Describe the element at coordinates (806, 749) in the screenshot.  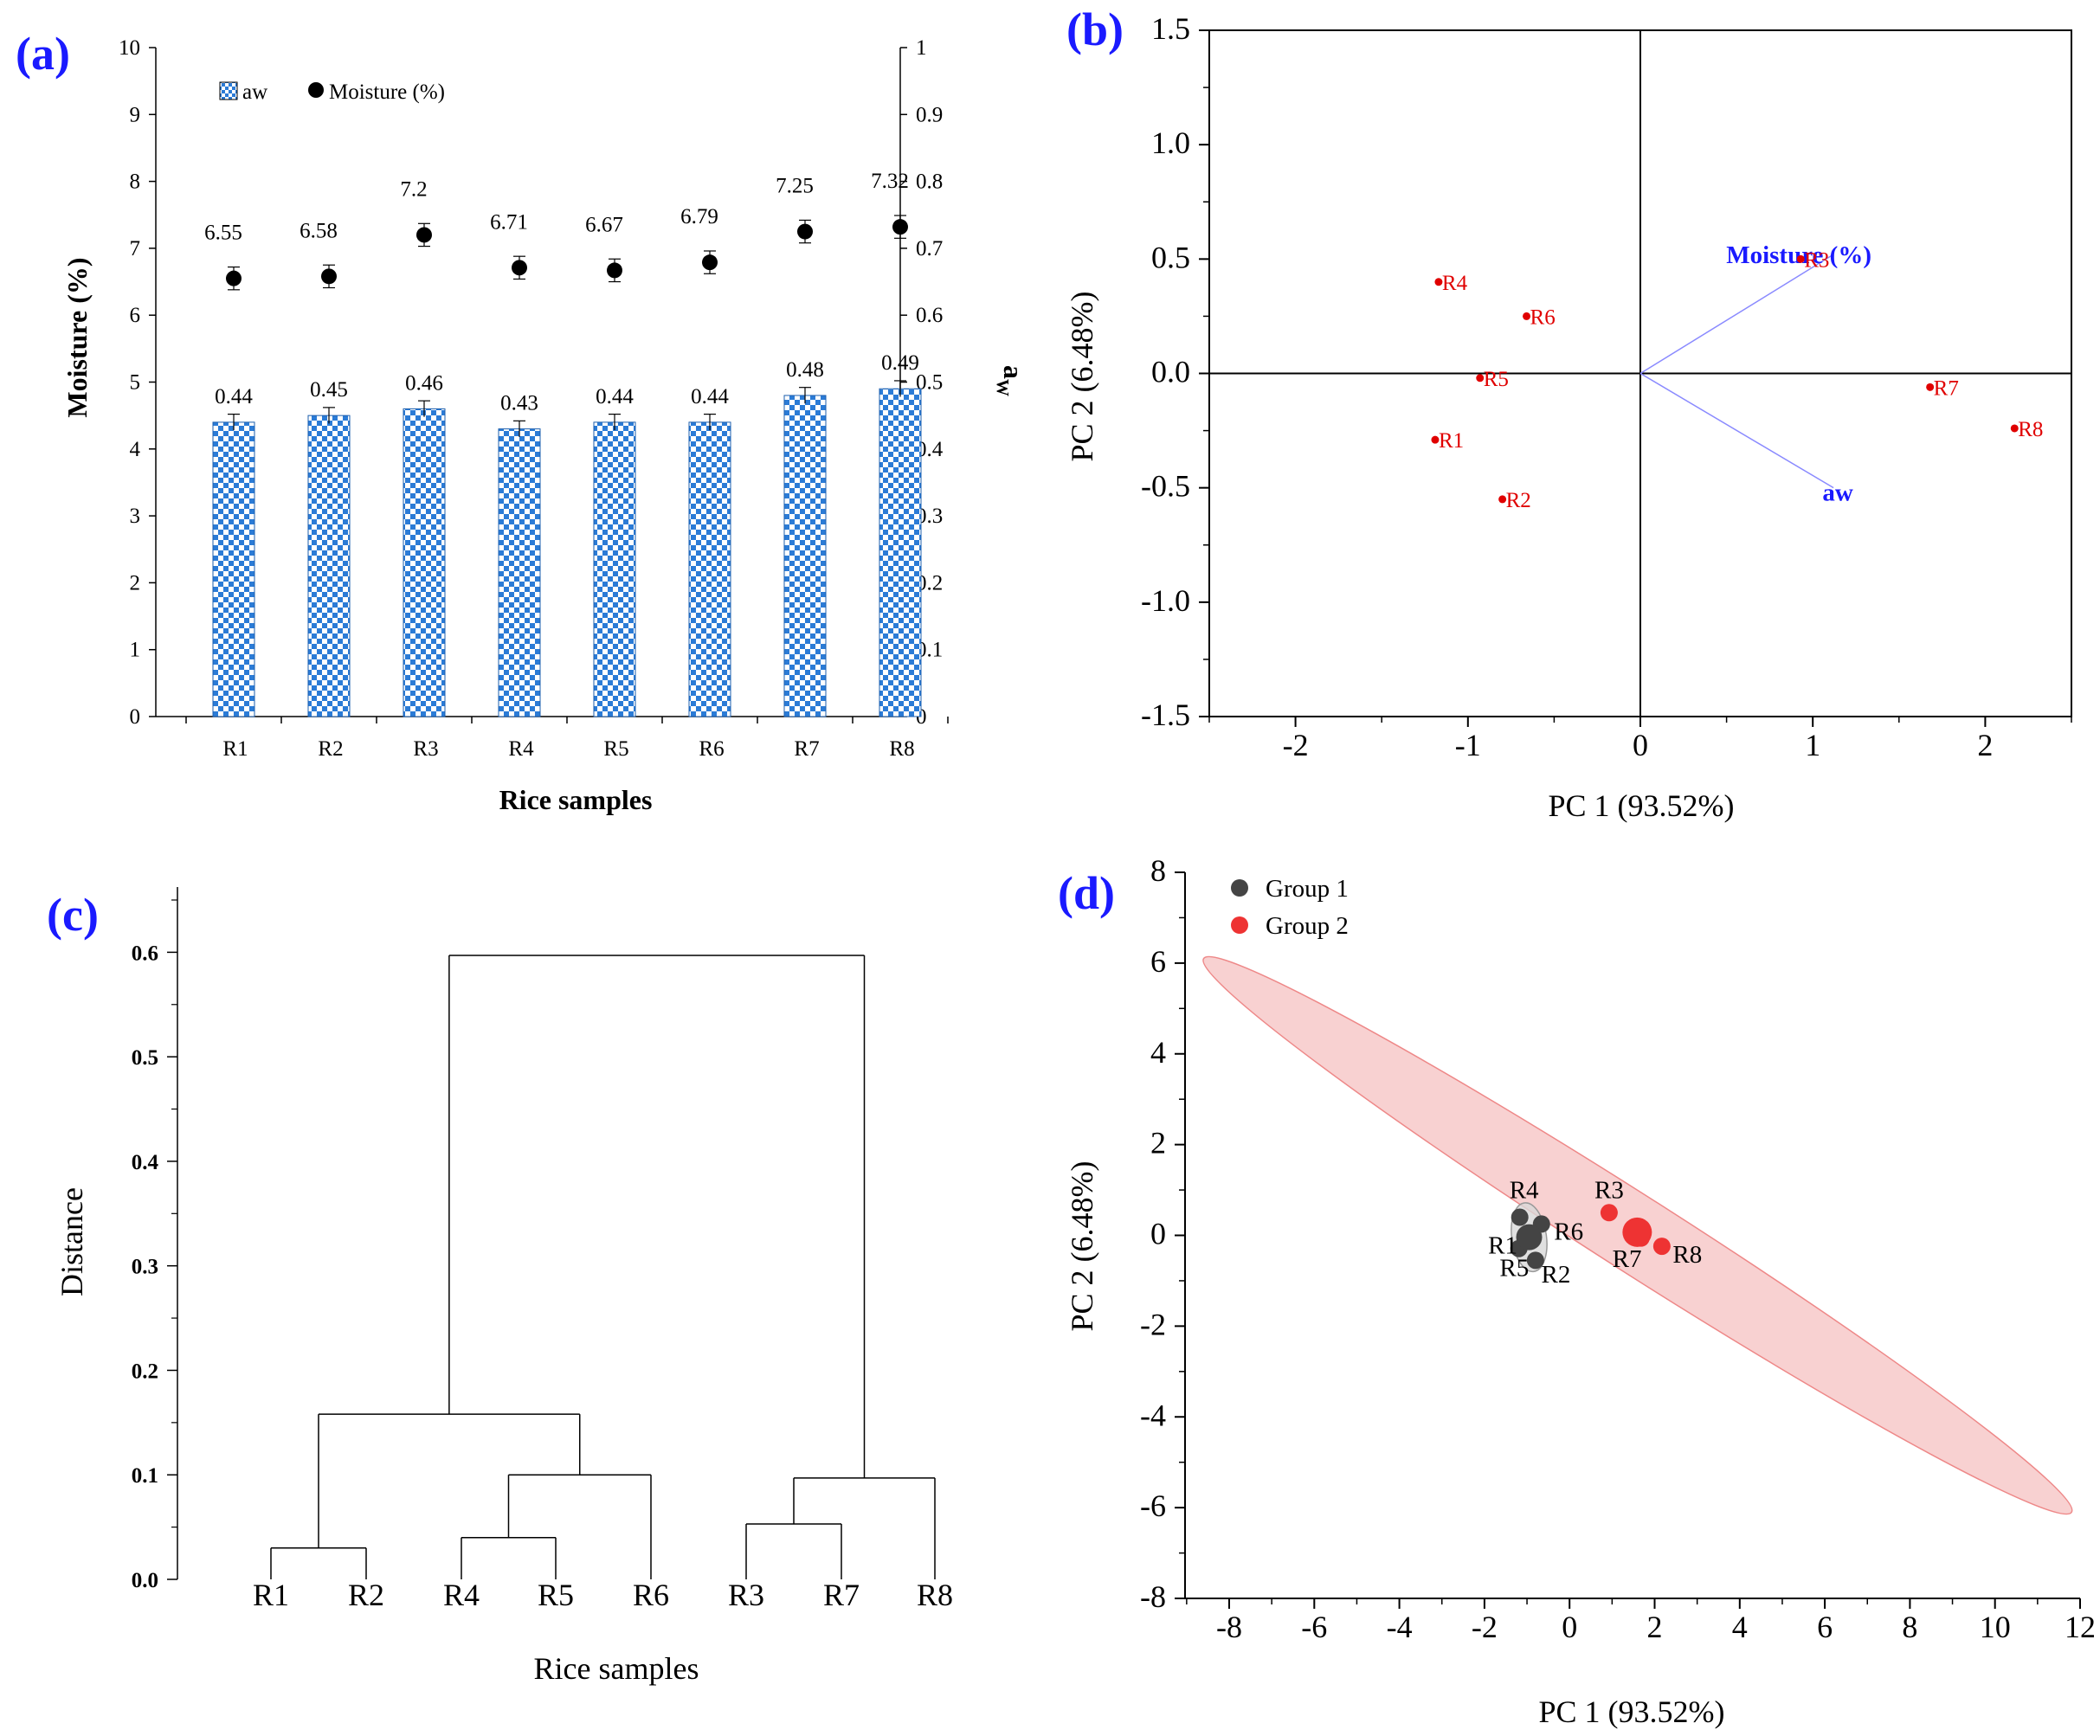
I see `panel-a-x-tick-label: R7` at that location.